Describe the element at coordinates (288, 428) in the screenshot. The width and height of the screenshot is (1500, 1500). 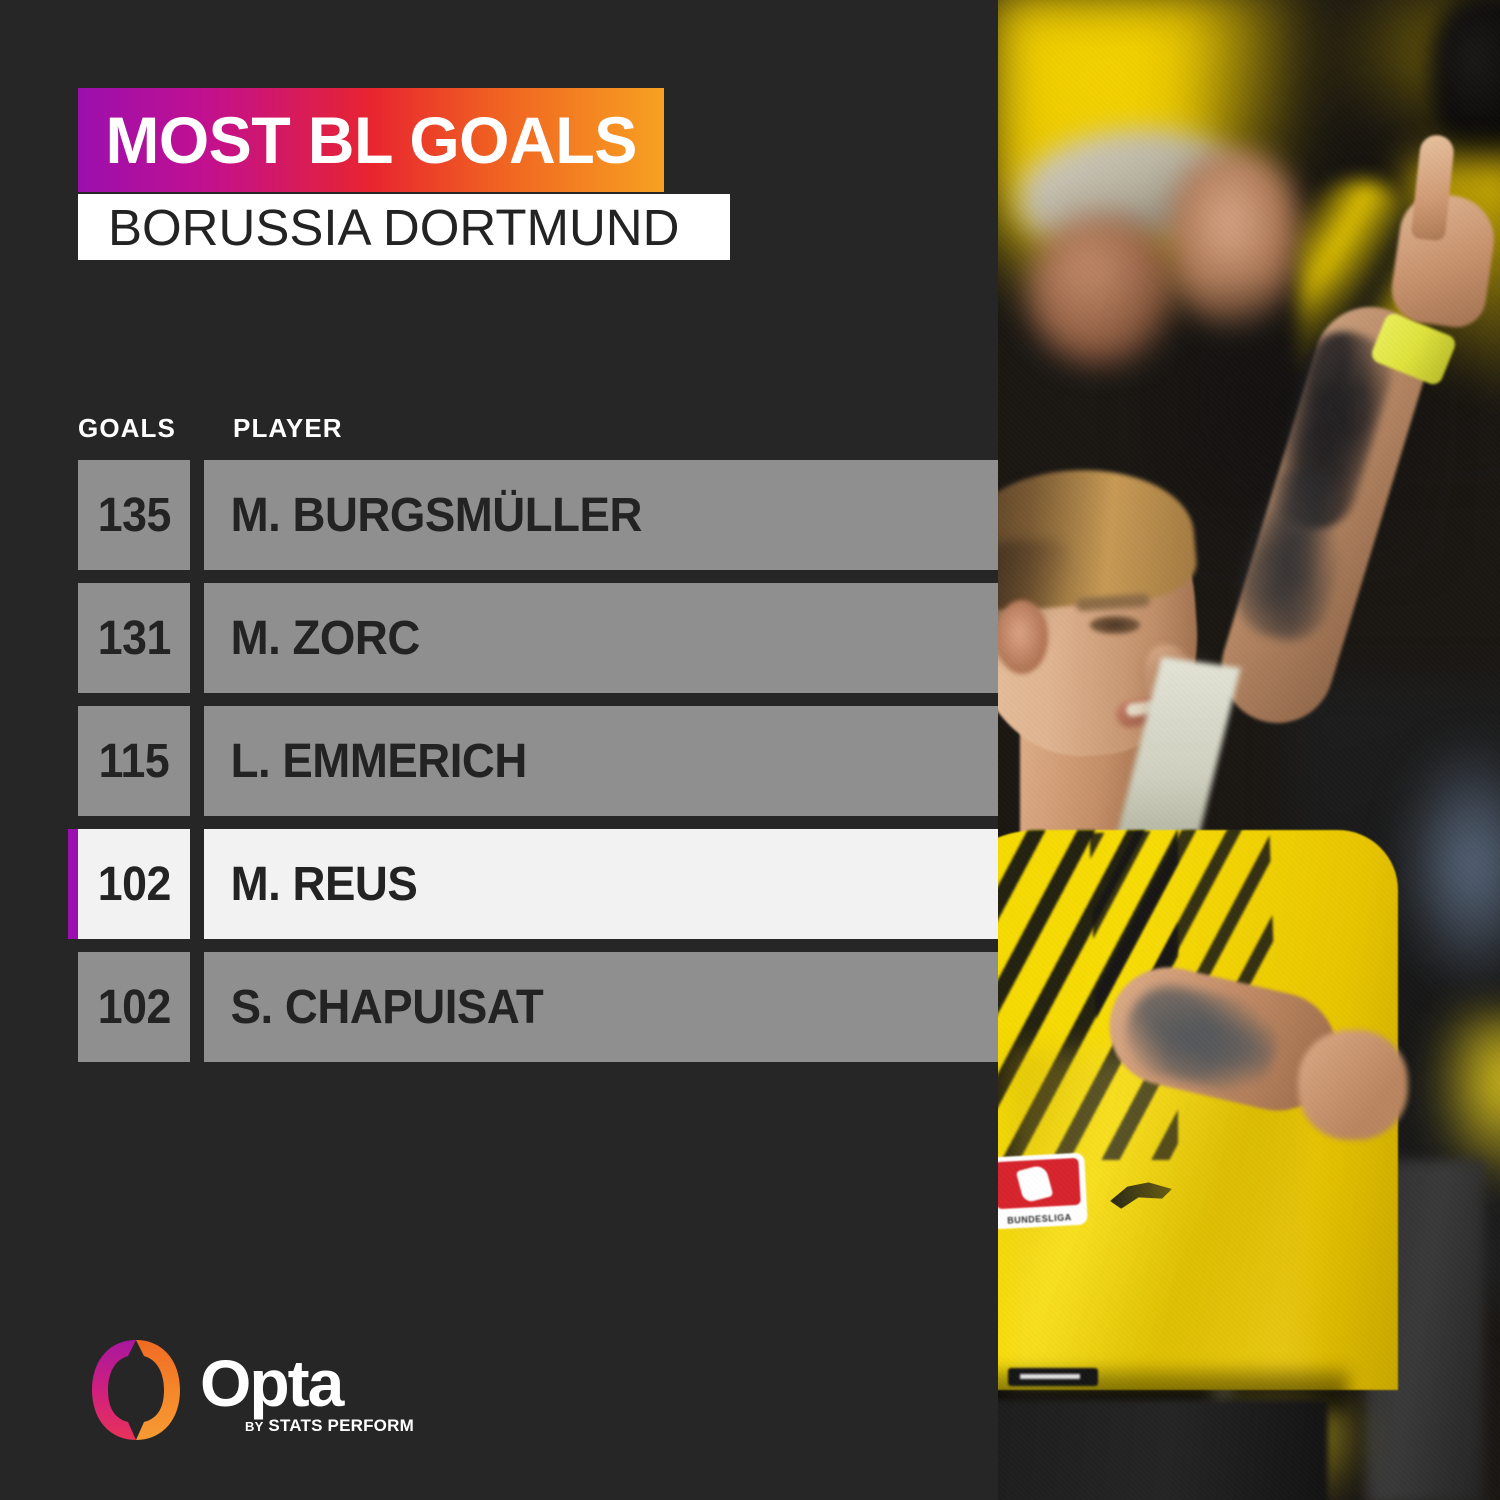
I see `column-header-player: PLAYER` at that location.